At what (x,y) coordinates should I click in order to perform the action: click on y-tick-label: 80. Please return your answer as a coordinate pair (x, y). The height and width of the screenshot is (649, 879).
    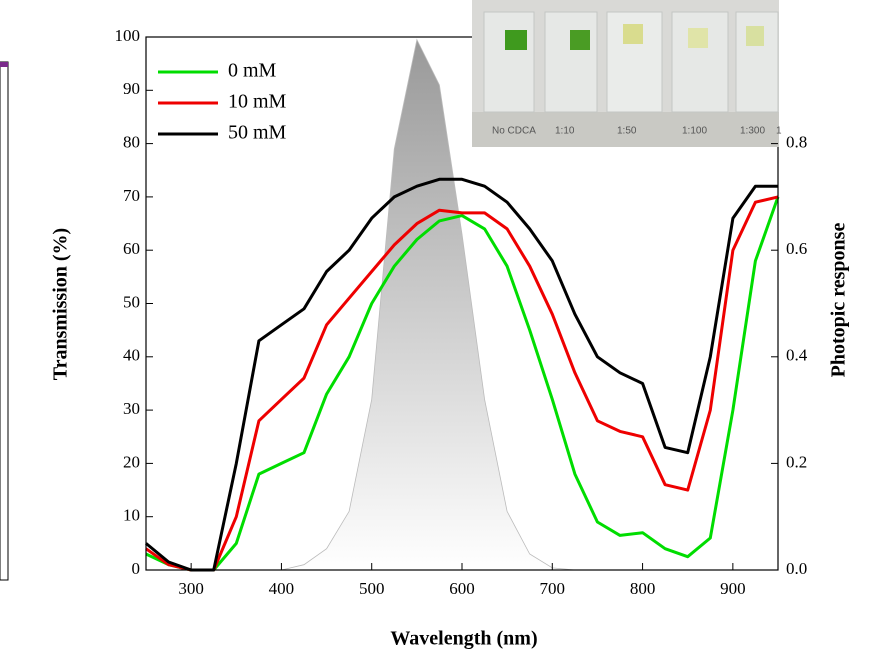
    Looking at the image, I should click on (131, 142).